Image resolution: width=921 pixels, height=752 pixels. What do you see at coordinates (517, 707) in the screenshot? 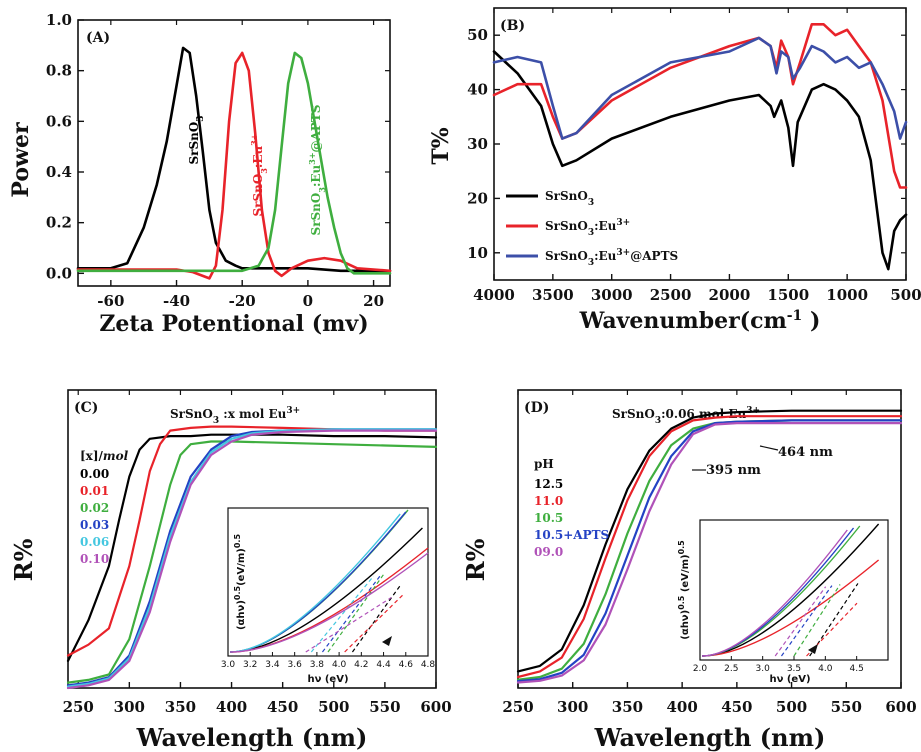
I see `x-tick-label: 250` at bounding box center [517, 707].